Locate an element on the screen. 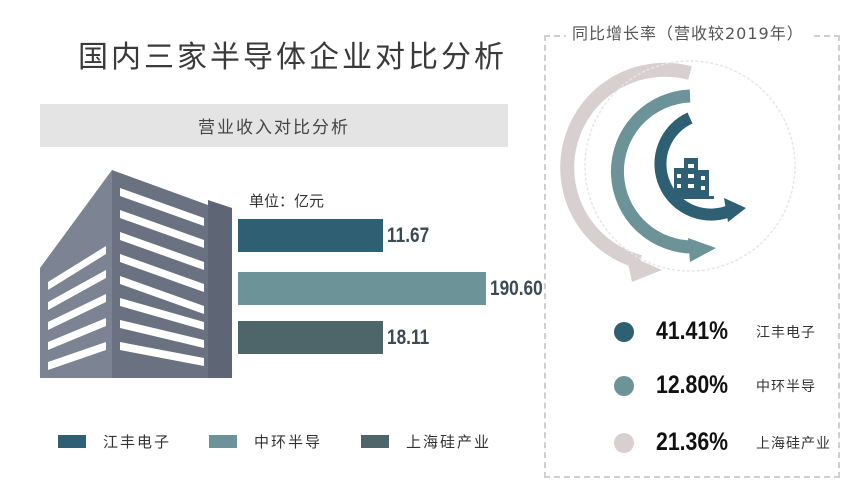  city-icon-windows is located at coordinates (691, 177).